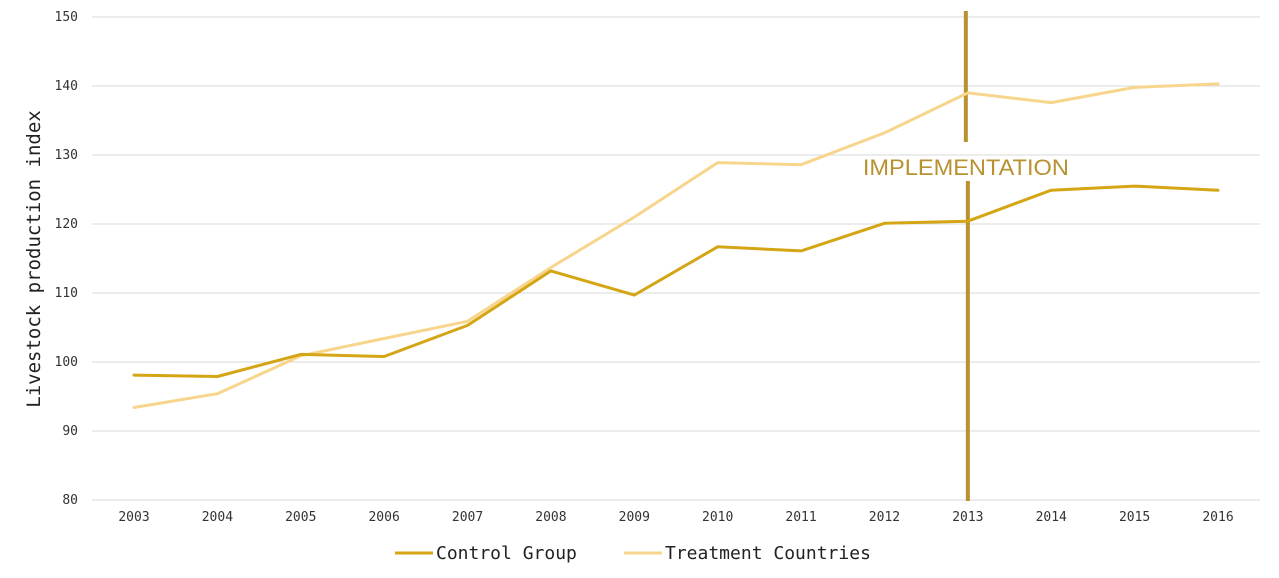 The image size is (1279, 578). Describe the element at coordinates (550, 517) in the screenshot. I see `x-tick-label: 2008` at that location.